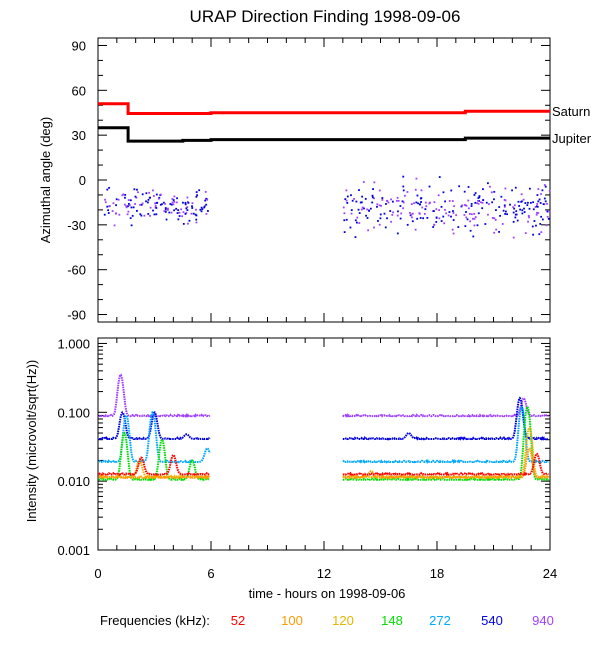 The width and height of the screenshot is (600, 655). I want to click on label-jupiter: Jupiter, so click(572, 138).